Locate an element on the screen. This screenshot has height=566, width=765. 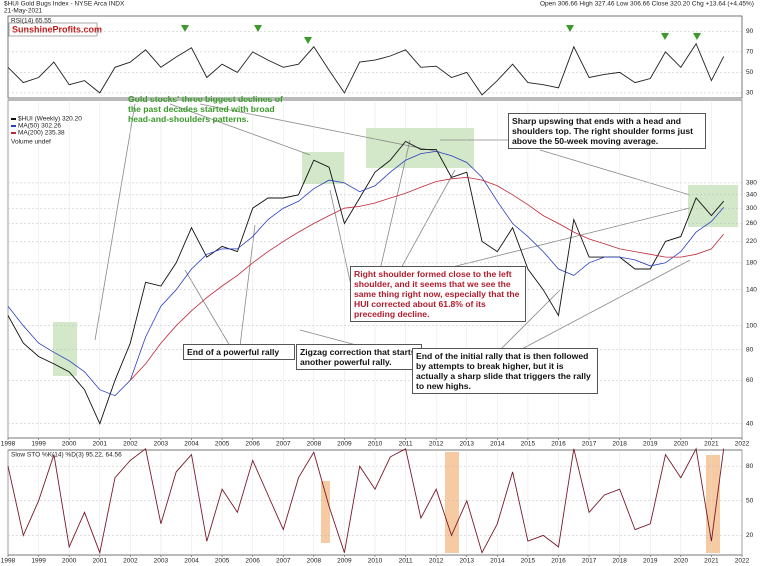
y-tick-label: 380 is located at coordinates (751, 183).